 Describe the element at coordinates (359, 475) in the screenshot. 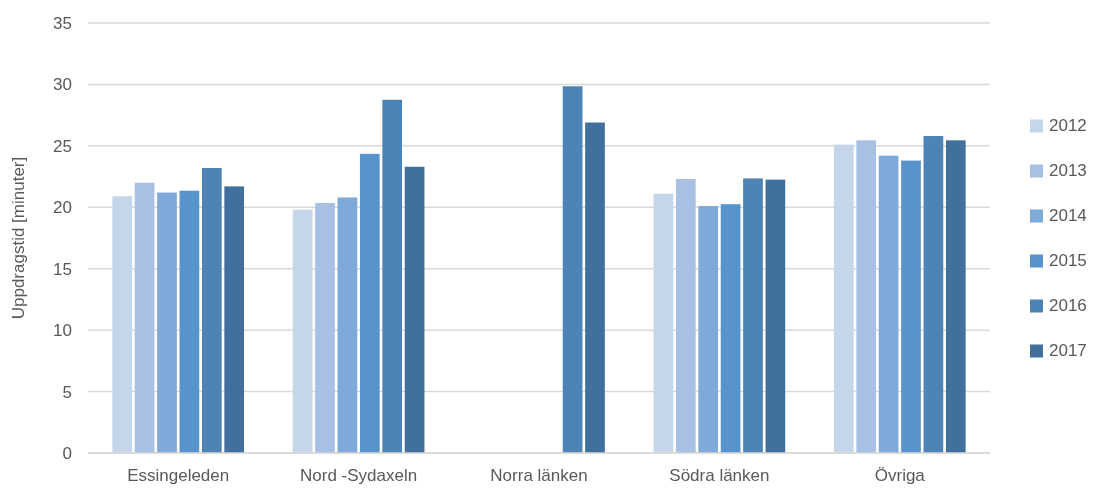

I see `x-tick-label: Nord -Sydaxeln` at that location.